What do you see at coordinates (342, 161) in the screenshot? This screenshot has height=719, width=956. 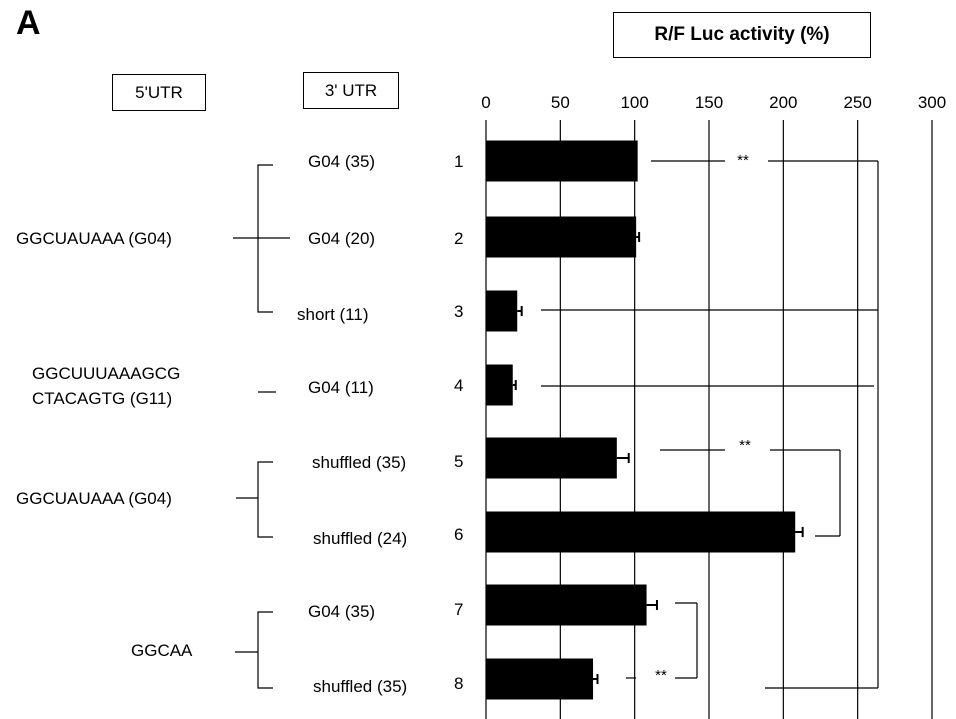 I see `utr3-label-row-1: G04 (35)` at bounding box center [342, 161].